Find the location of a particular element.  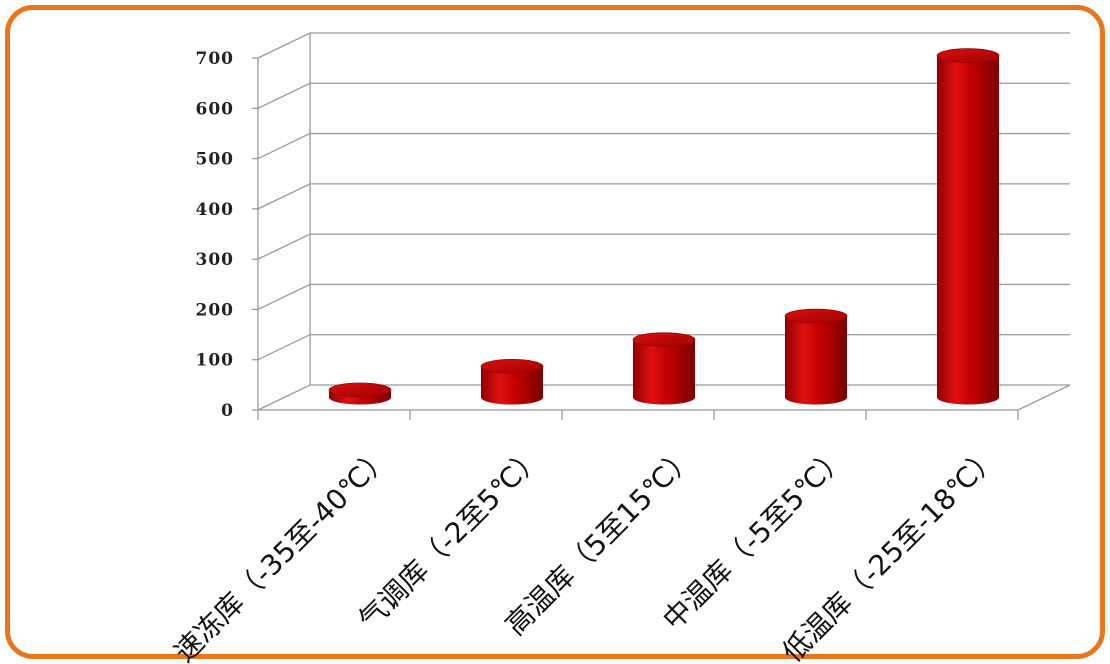

y-tick-label: 400 is located at coordinates (215, 210).